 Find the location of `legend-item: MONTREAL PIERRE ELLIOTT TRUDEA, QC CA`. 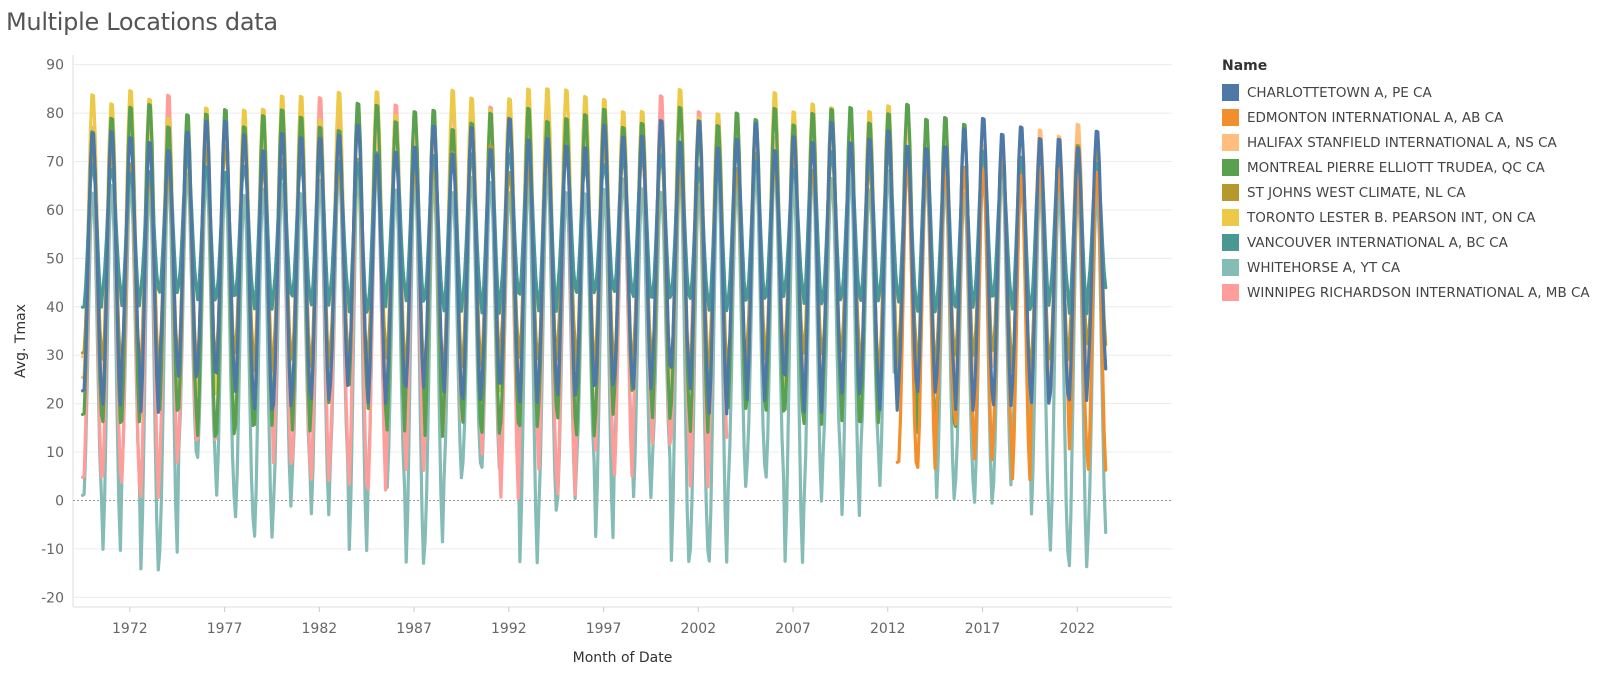

legend-item: MONTREAL PIERRE ELLIOTT TRUDEA, QC CA is located at coordinates (1417, 167).